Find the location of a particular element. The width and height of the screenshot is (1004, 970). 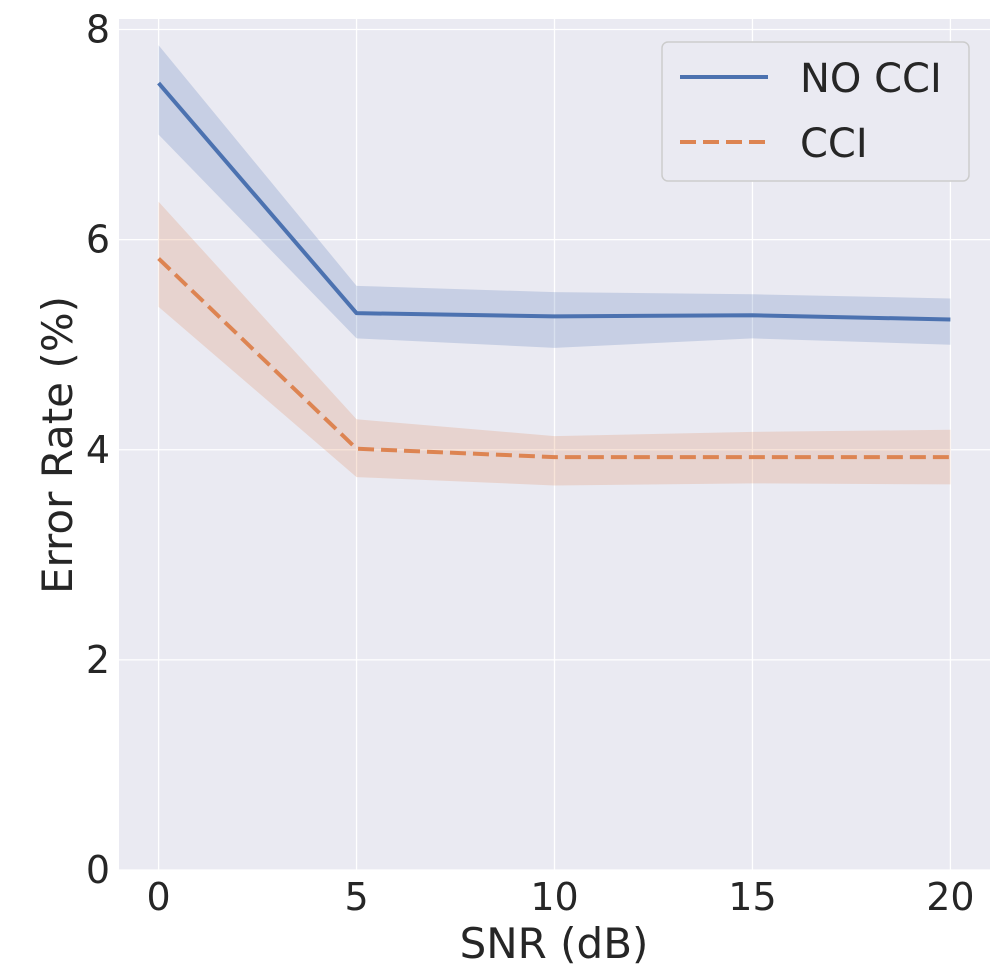

legend-label-no-cci: NO CCI is located at coordinates (871, 79).